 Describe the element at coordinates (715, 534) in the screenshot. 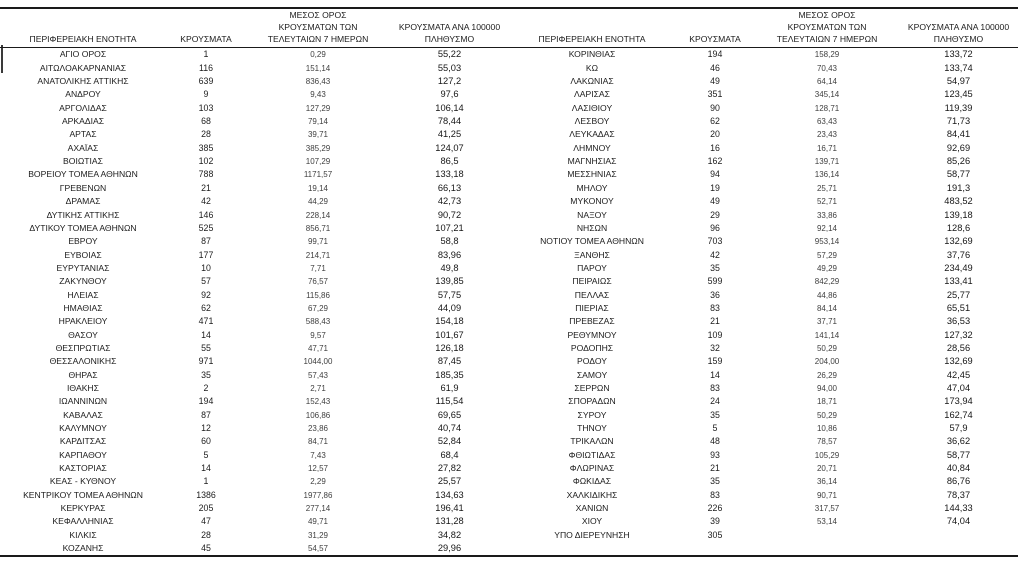

I see `cases-cell: 305` at that location.